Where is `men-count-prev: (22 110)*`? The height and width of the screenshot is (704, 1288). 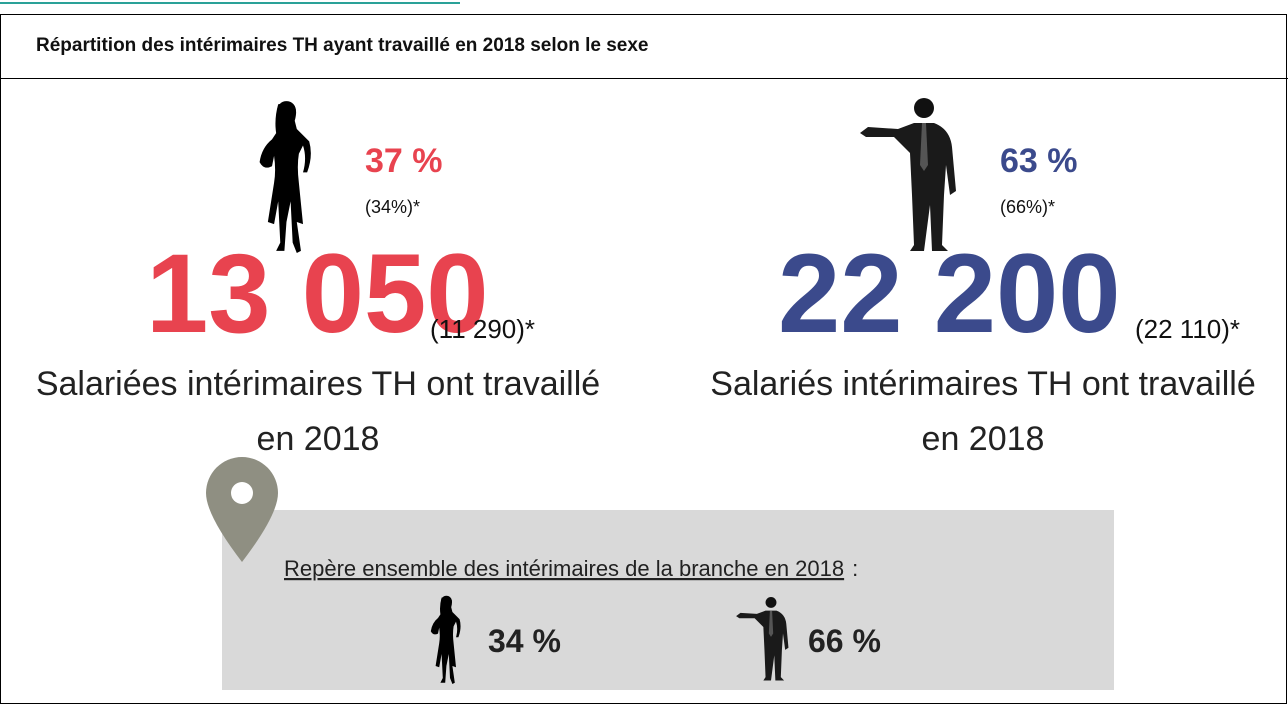
men-count-prev: (22 110)* is located at coordinates (1187, 329).